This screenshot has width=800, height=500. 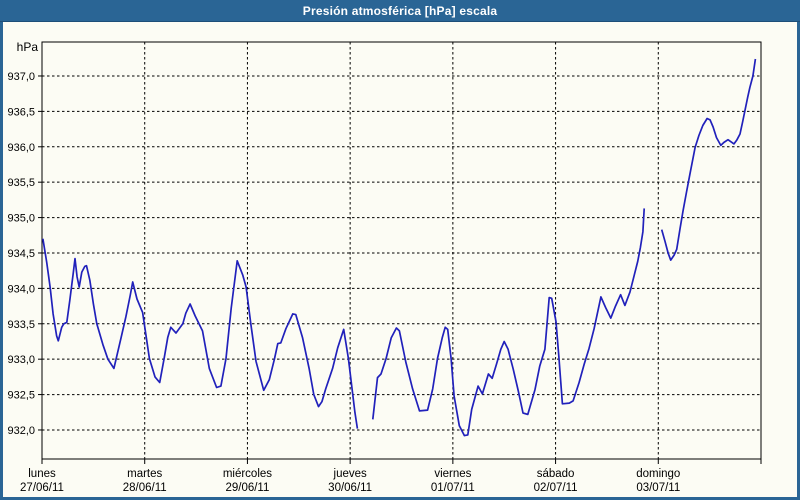 What do you see at coordinates (556, 488) in the screenshot?
I see `day-date-label: 02/07/11` at bounding box center [556, 488].